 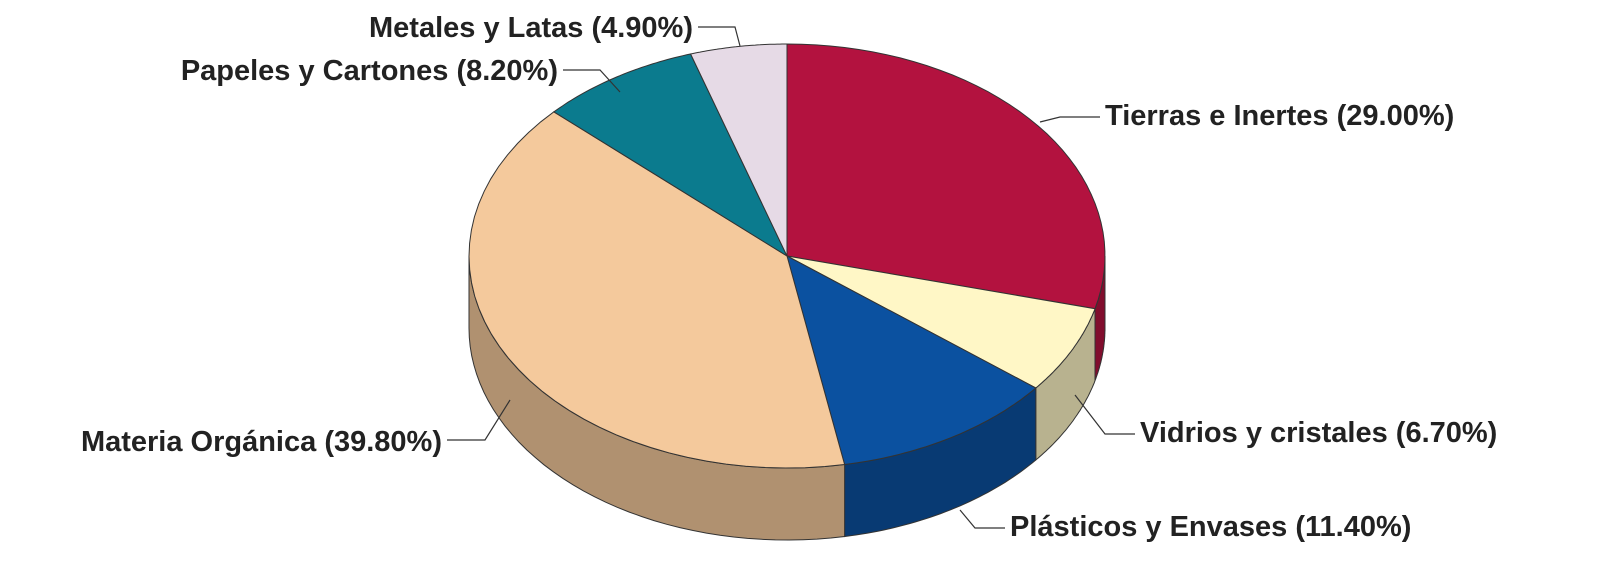 I want to click on category-name: Plásticos y Envases, so click(x=1148, y=527).